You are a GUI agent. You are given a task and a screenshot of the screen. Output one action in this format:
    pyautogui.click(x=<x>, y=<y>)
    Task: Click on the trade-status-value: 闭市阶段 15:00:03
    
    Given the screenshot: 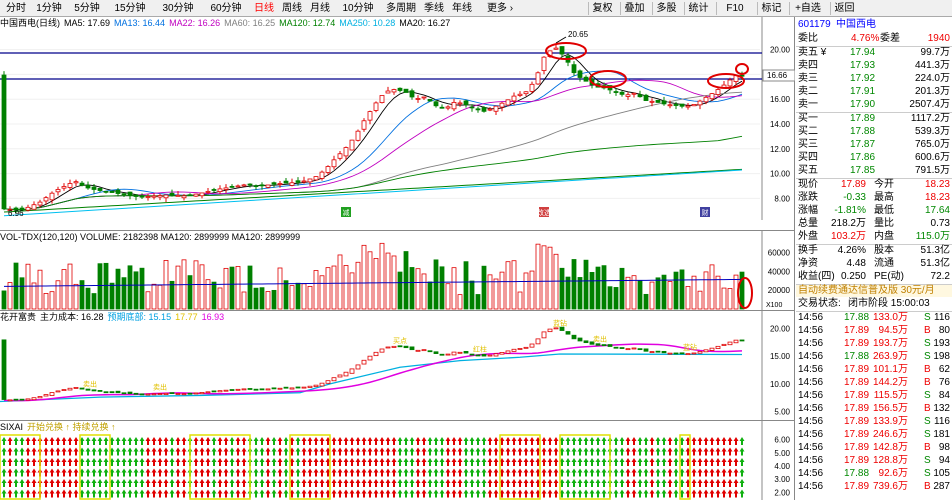 What is the action you would take?
    pyautogui.click(x=889, y=303)
    